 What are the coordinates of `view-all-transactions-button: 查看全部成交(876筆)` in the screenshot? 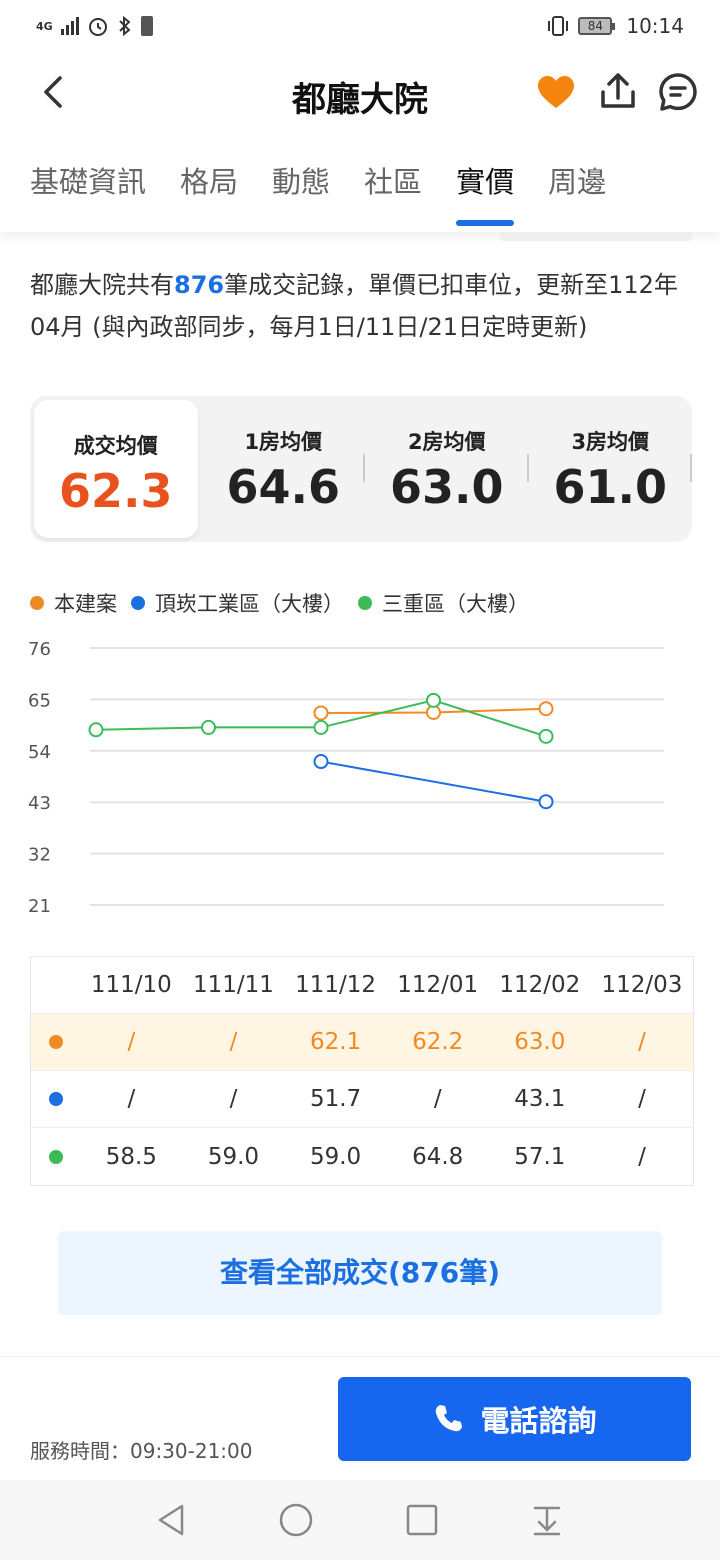 It's located at (360, 1273).